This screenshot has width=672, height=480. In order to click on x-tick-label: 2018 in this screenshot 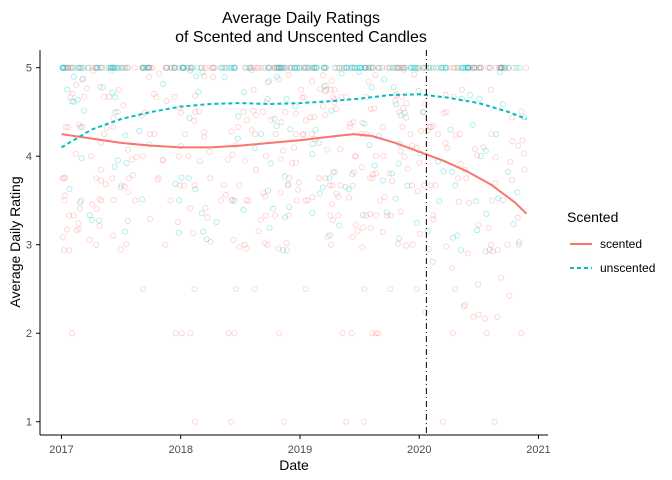, I will do `click(180, 450)`.